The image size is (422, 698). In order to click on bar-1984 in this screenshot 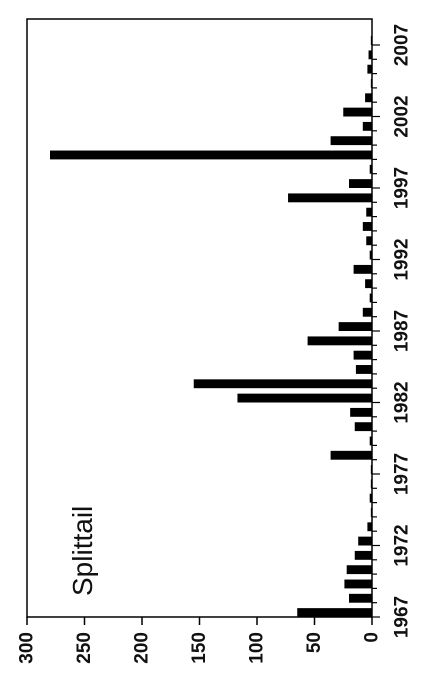, I will do `click(363, 369)`.